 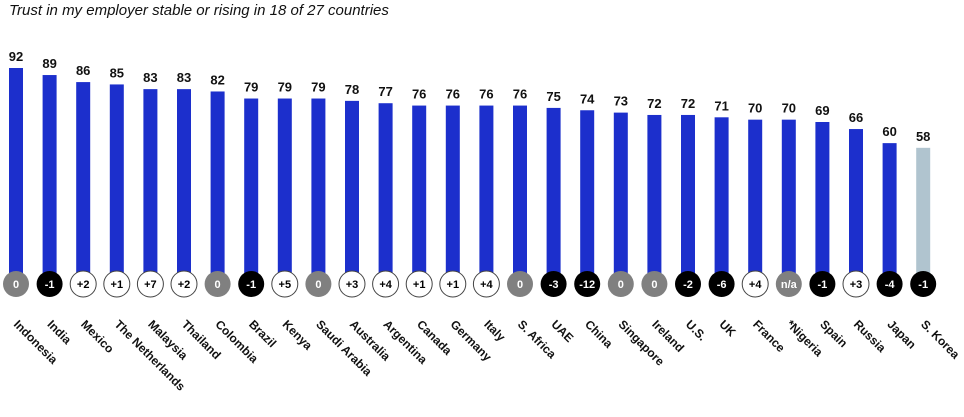 What do you see at coordinates (940, 339) in the screenshot?
I see `category-label: S. Korea` at bounding box center [940, 339].